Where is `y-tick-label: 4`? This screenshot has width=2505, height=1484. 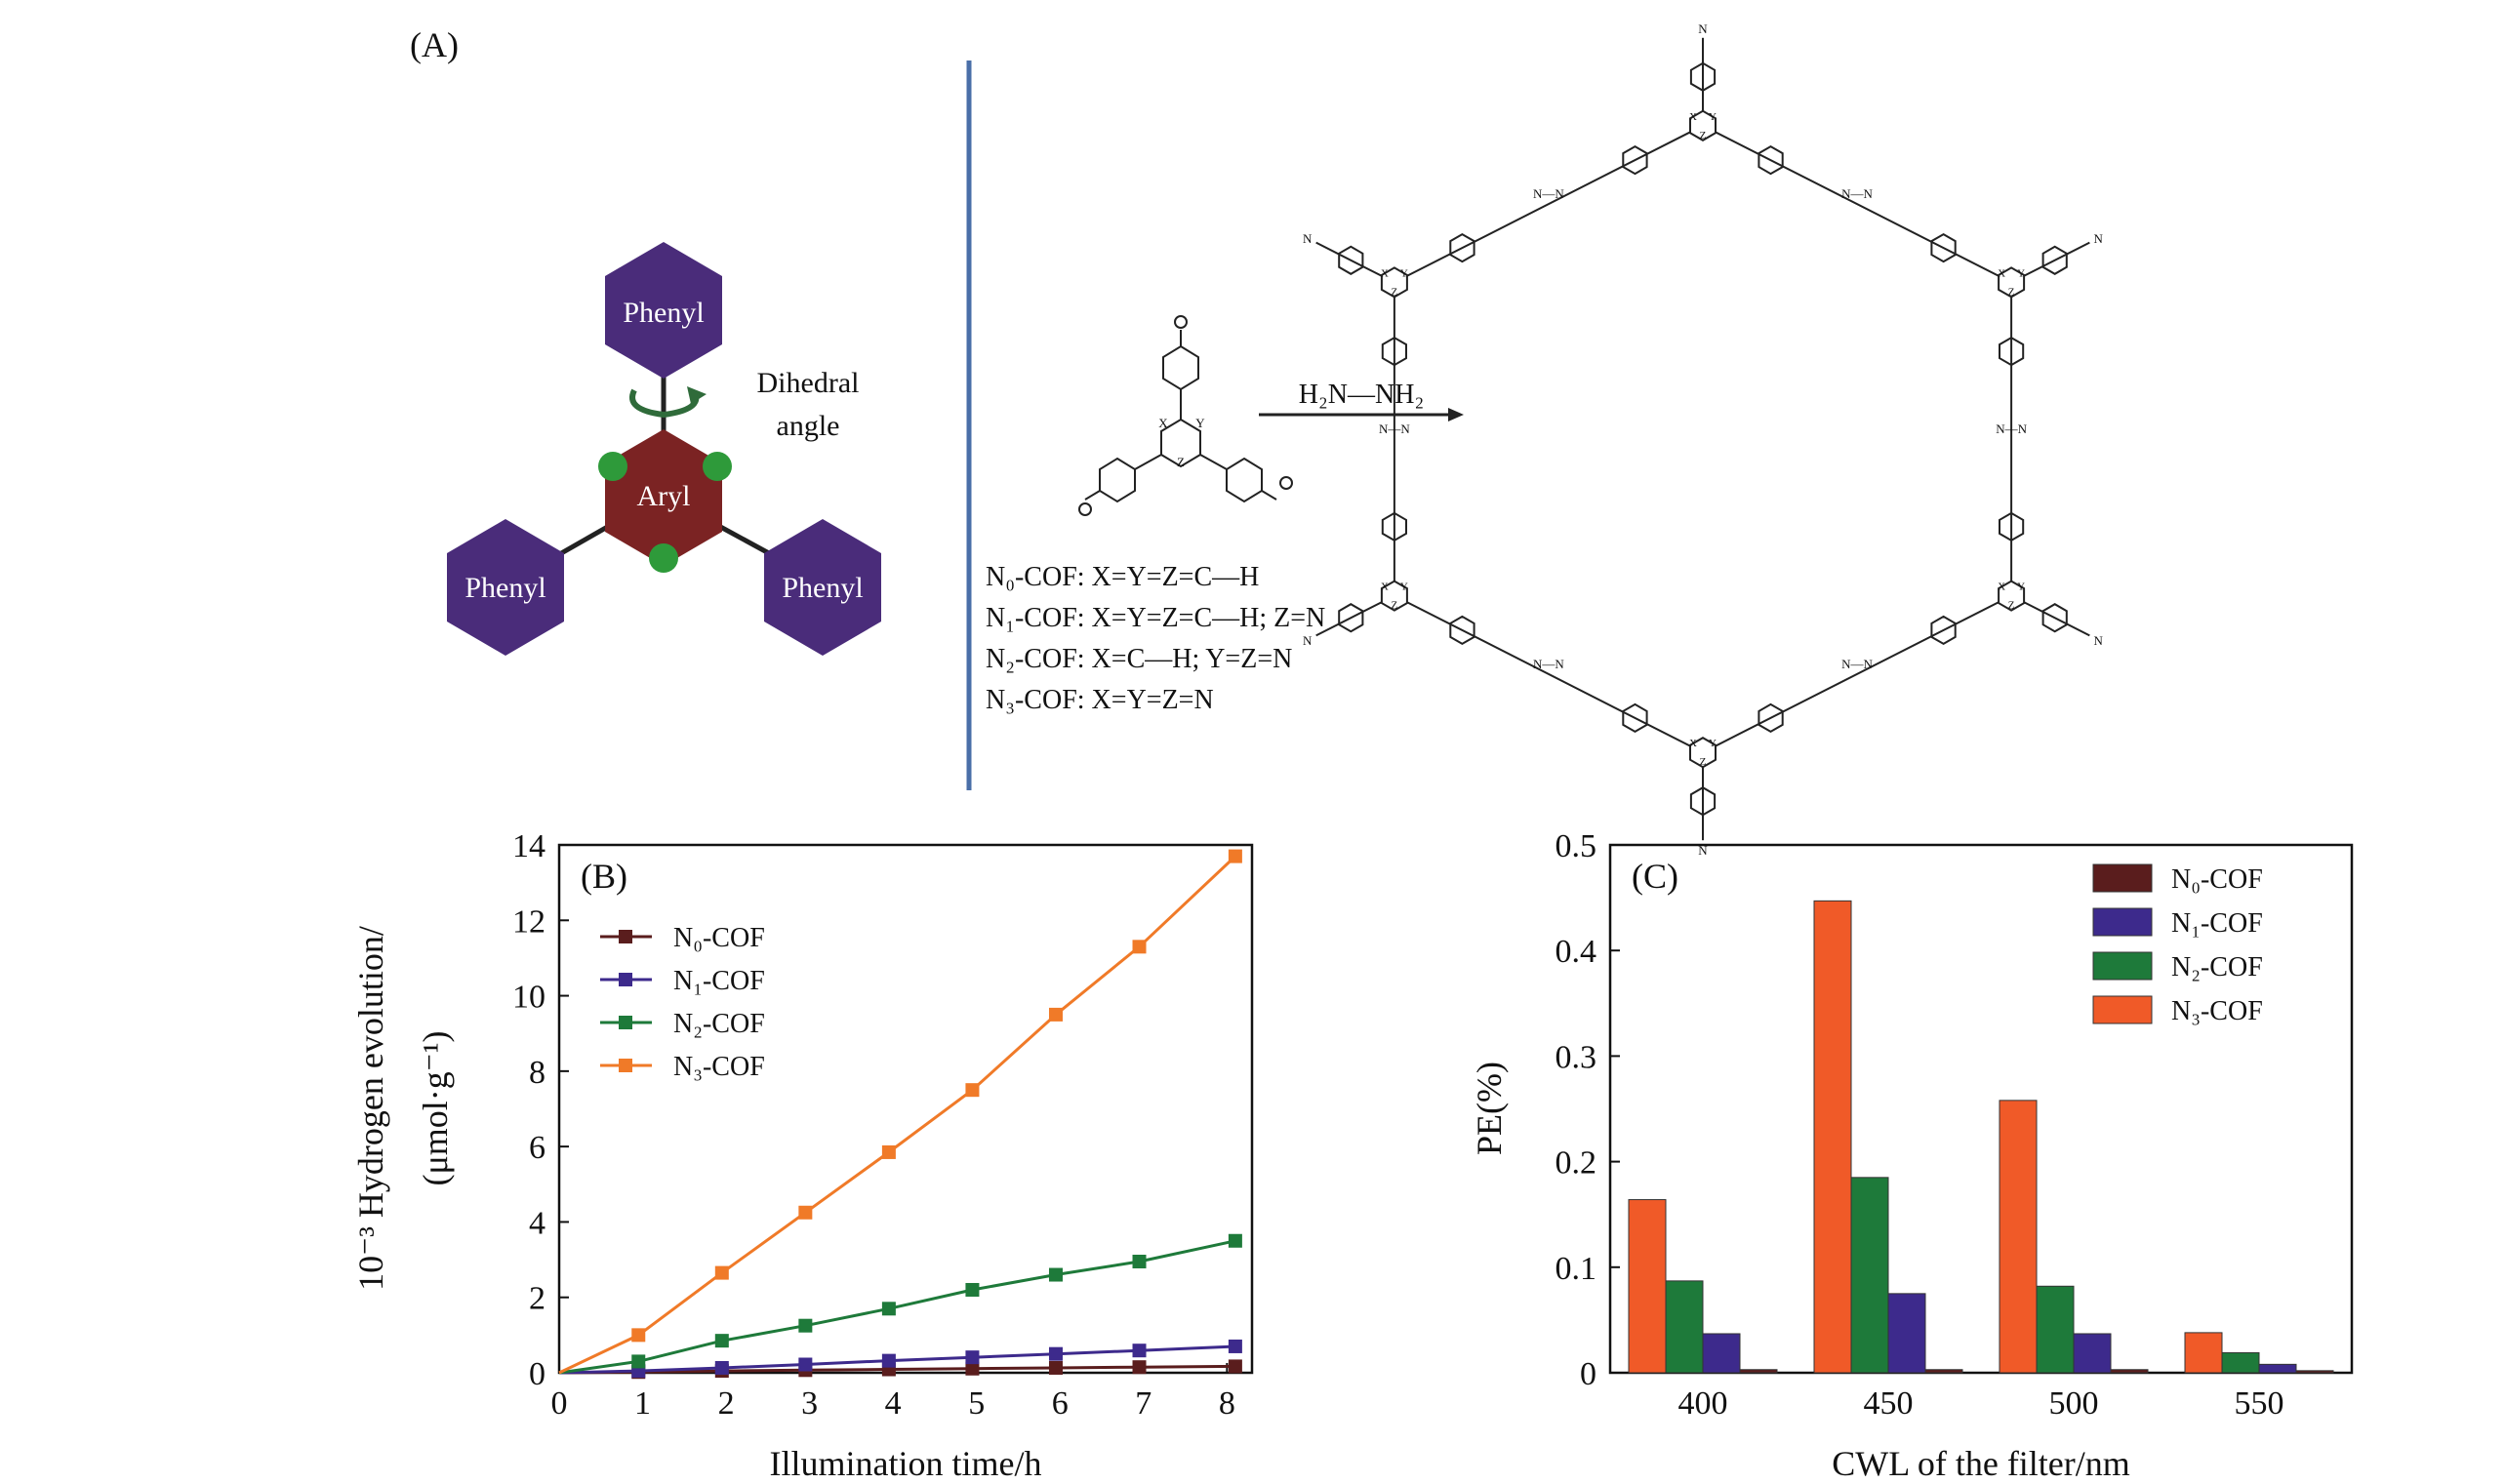
y-tick-label: 4 is located at coordinates (537, 1223).